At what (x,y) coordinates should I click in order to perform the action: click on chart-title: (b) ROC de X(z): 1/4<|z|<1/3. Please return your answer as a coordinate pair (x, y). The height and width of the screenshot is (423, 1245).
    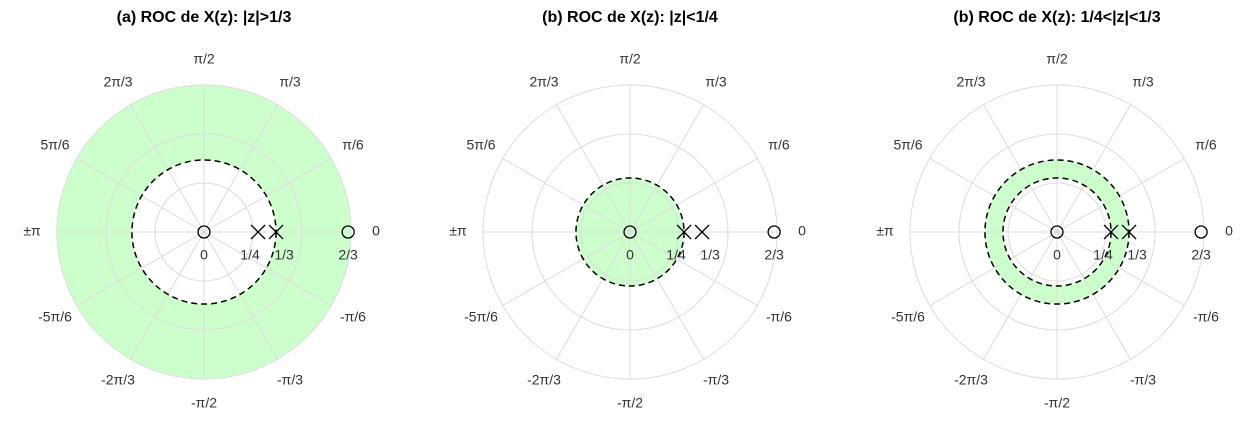
    Looking at the image, I should click on (1056, 17).